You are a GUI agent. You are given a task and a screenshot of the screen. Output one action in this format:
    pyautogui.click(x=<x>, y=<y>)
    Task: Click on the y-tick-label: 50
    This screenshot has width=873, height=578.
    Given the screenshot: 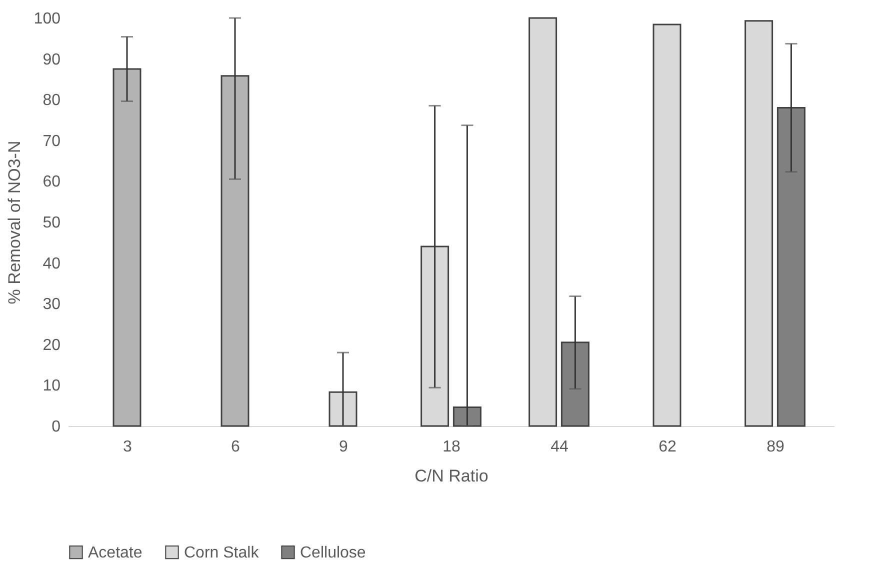 What is the action you would take?
    pyautogui.click(x=51, y=223)
    